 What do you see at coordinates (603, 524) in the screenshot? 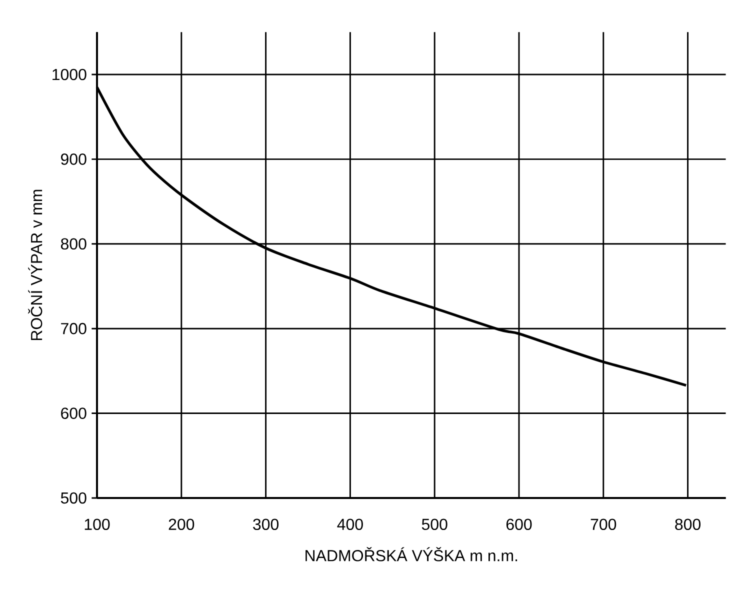
I see `x-tick-label: 700` at bounding box center [603, 524].